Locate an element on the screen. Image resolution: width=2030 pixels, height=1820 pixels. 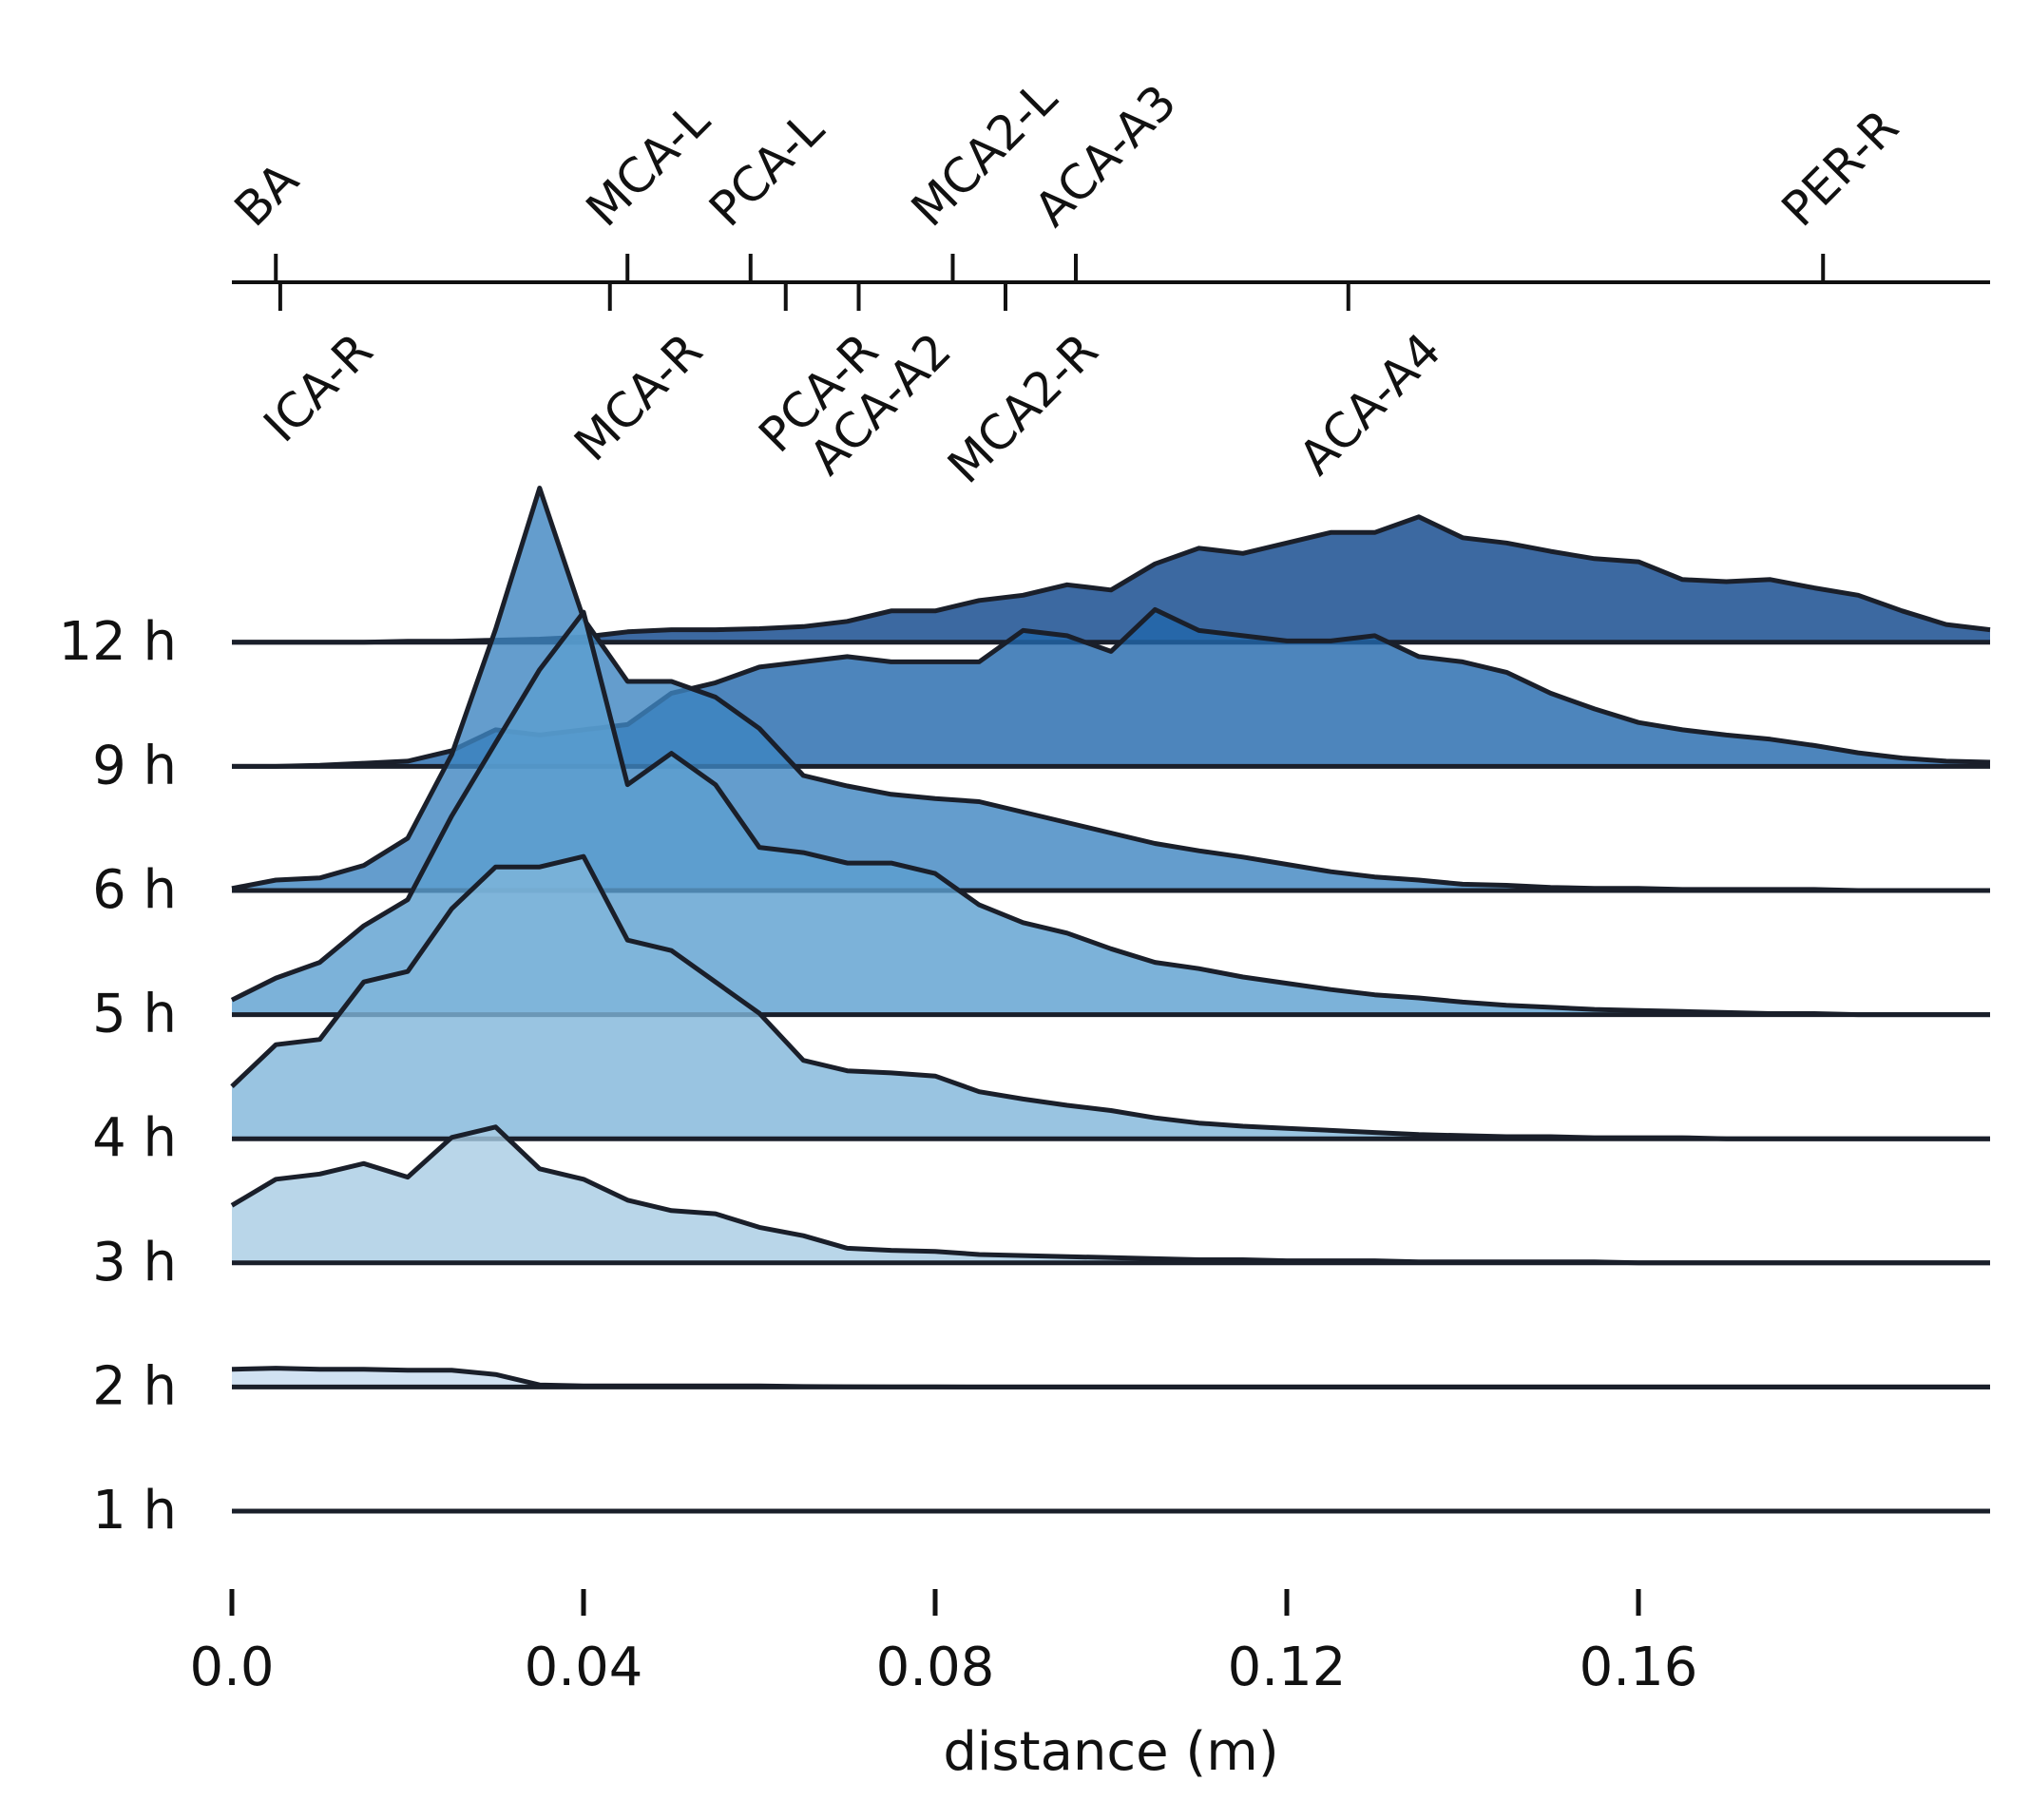
x-tick-label: 0.0 is located at coordinates (231, 1667).